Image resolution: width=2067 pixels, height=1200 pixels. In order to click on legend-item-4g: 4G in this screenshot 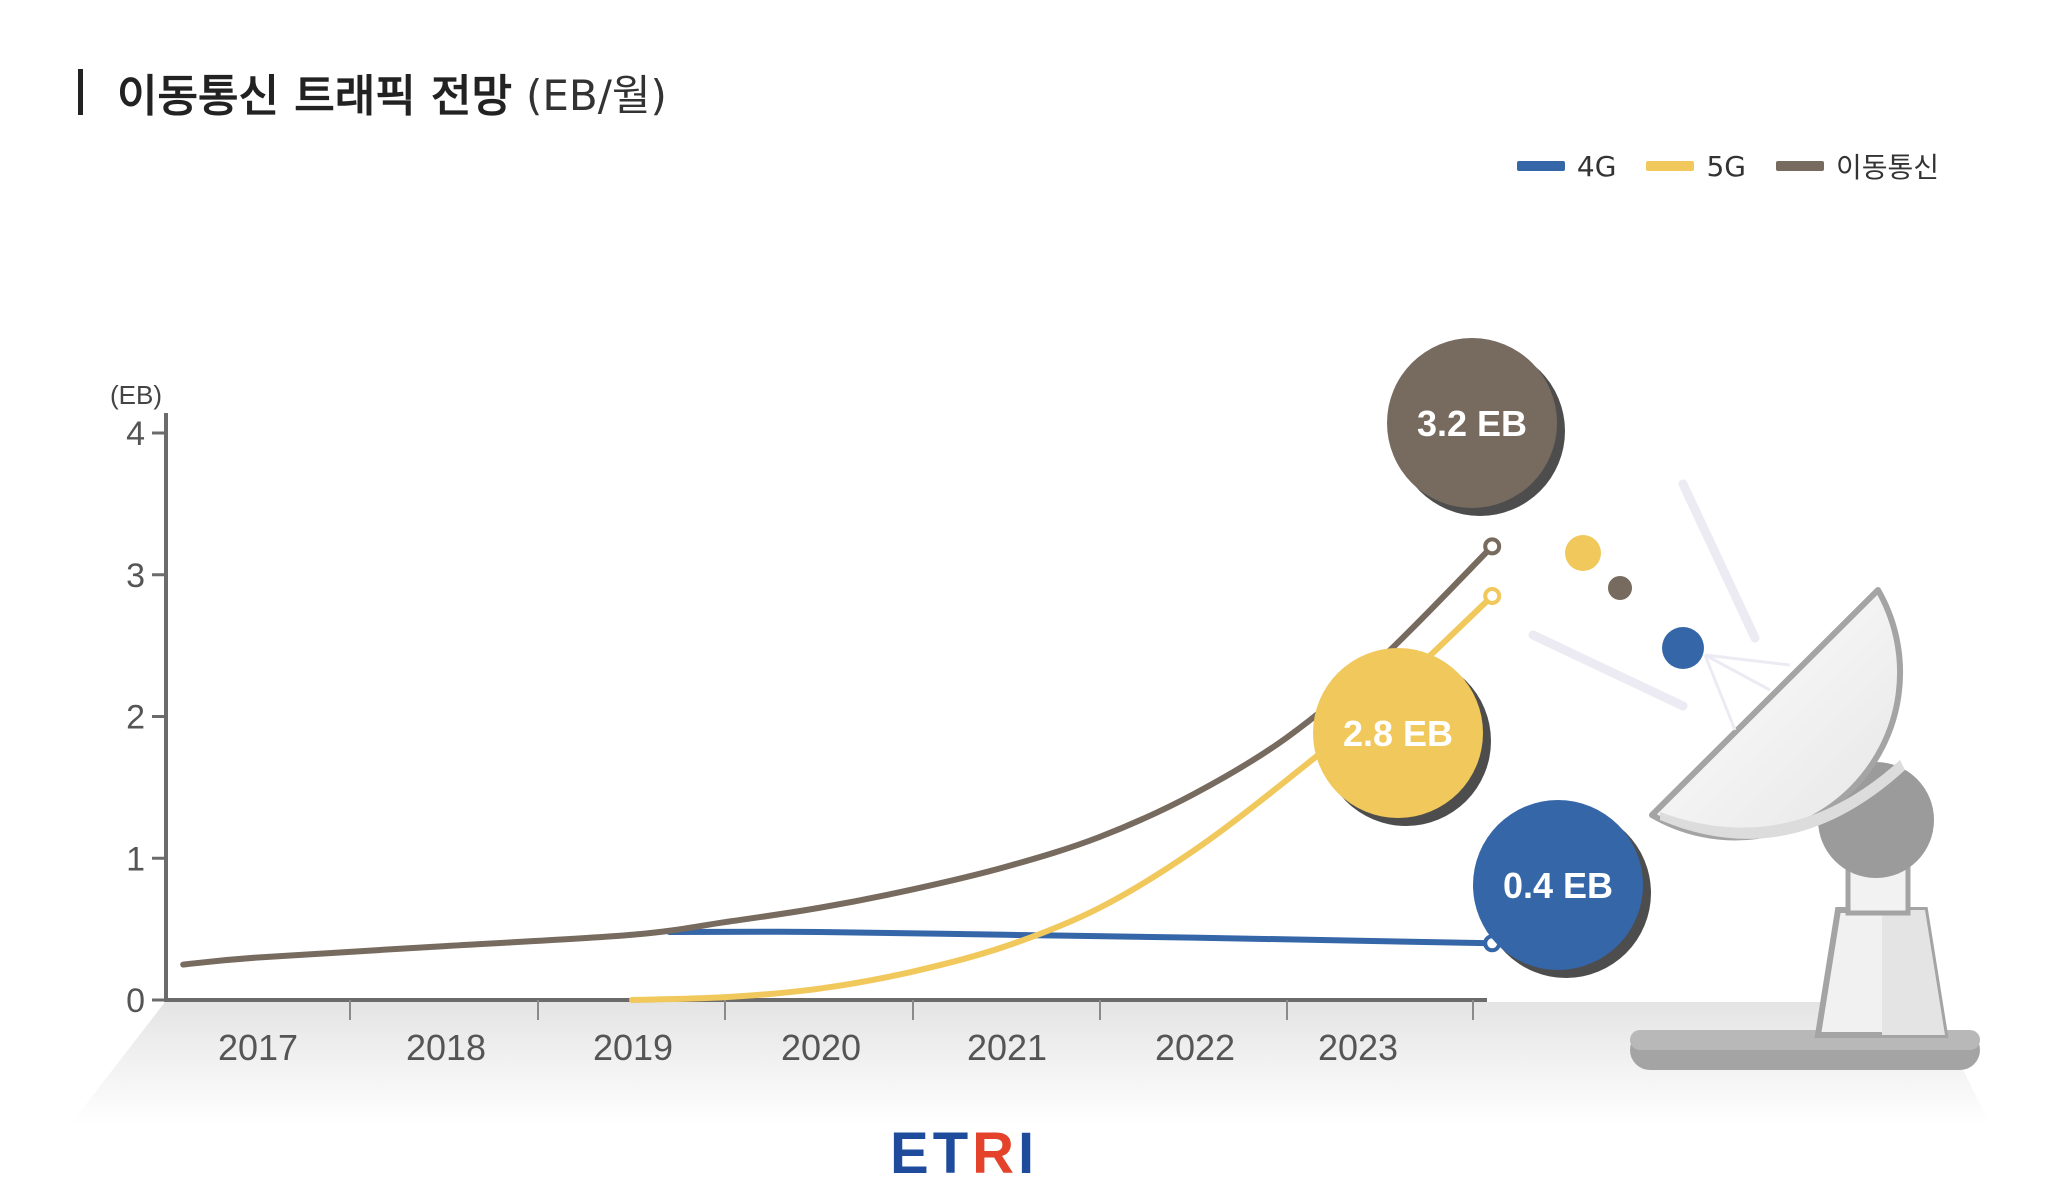, I will do `click(1566, 166)`.